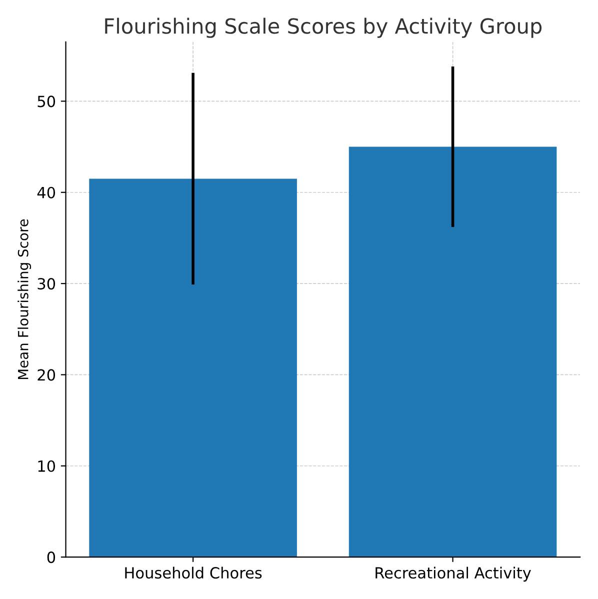  Describe the element at coordinates (193, 572) in the screenshot. I see `x-tick-label: Household Chores` at that location.